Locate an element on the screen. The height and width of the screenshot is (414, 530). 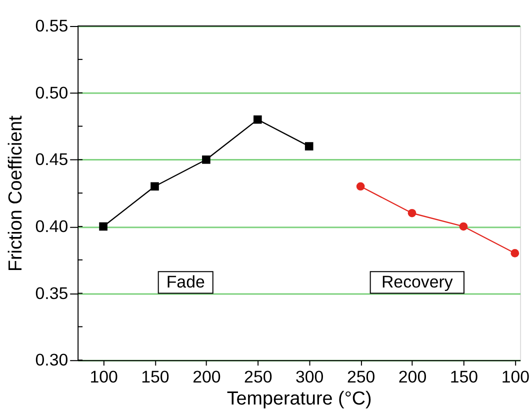
x-tick-label: 300 is located at coordinates (310, 376).